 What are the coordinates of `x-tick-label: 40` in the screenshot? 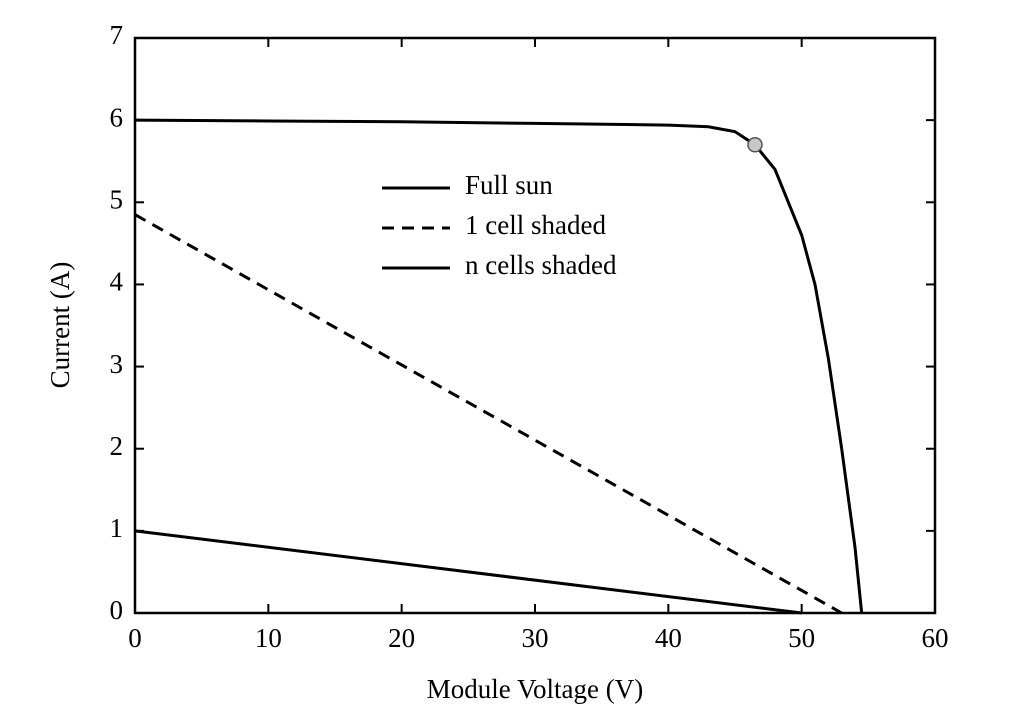 It's located at (668, 638).